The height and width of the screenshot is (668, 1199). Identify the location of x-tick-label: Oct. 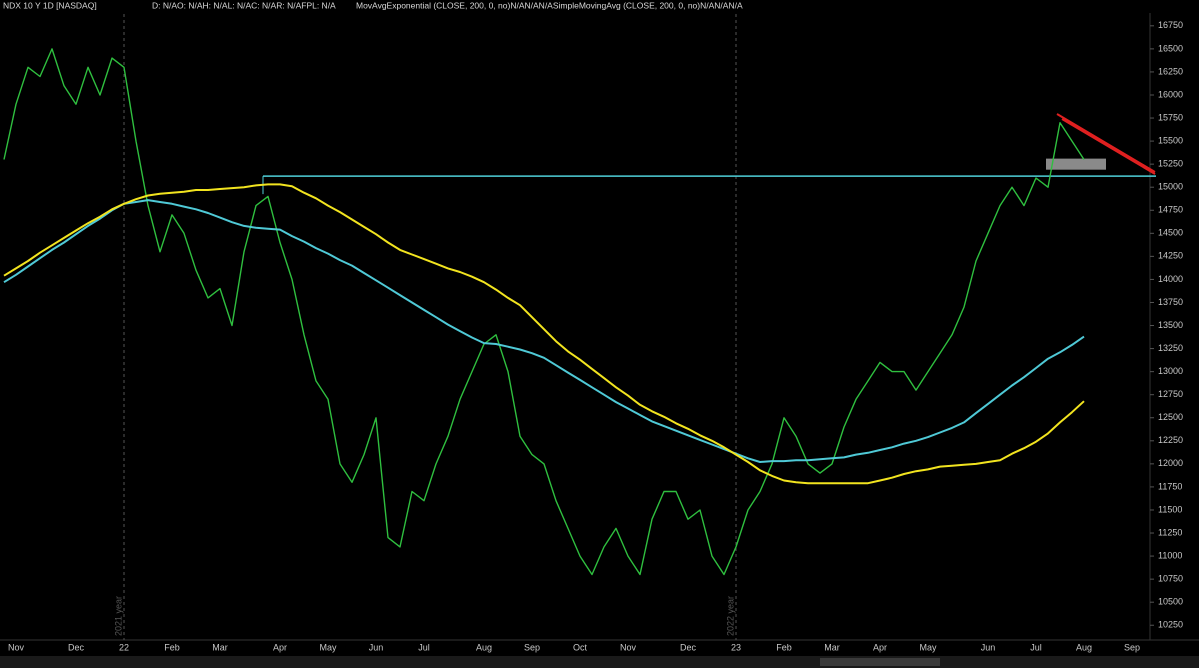
(580, 647).